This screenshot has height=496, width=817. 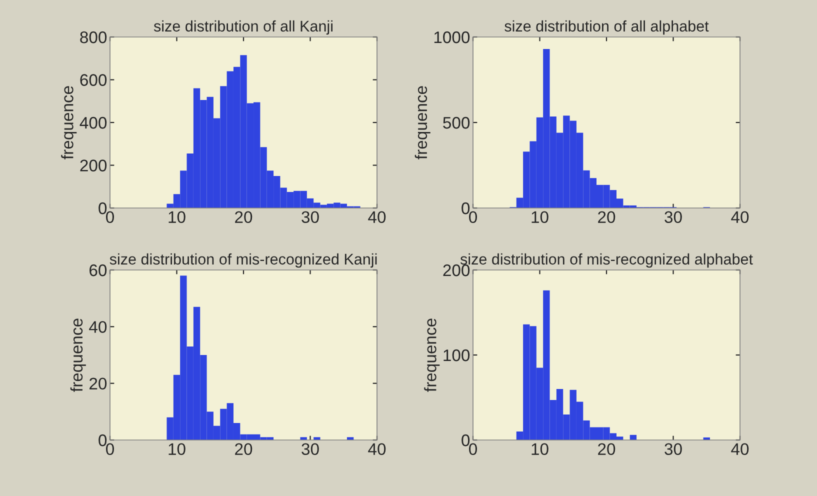 What do you see at coordinates (606, 27) in the screenshot?
I see `chart-title: size distribution of all alphabet` at bounding box center [606, 27].